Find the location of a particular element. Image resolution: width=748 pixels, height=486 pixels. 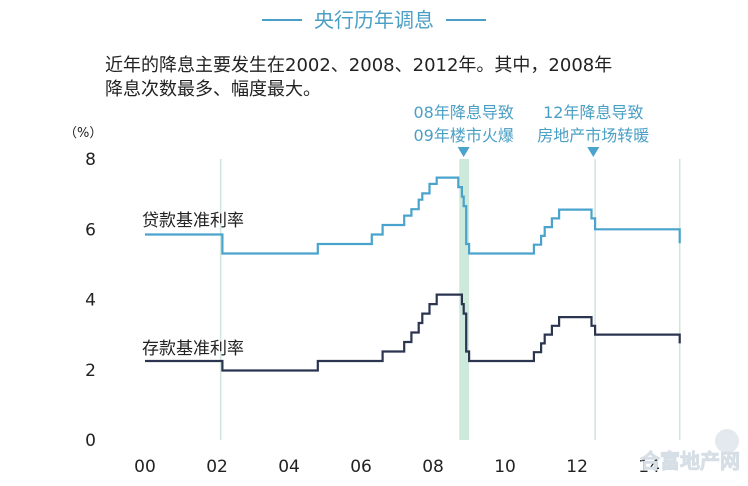

y-tick-label-6: 6 is located at coordinates (90, 230).